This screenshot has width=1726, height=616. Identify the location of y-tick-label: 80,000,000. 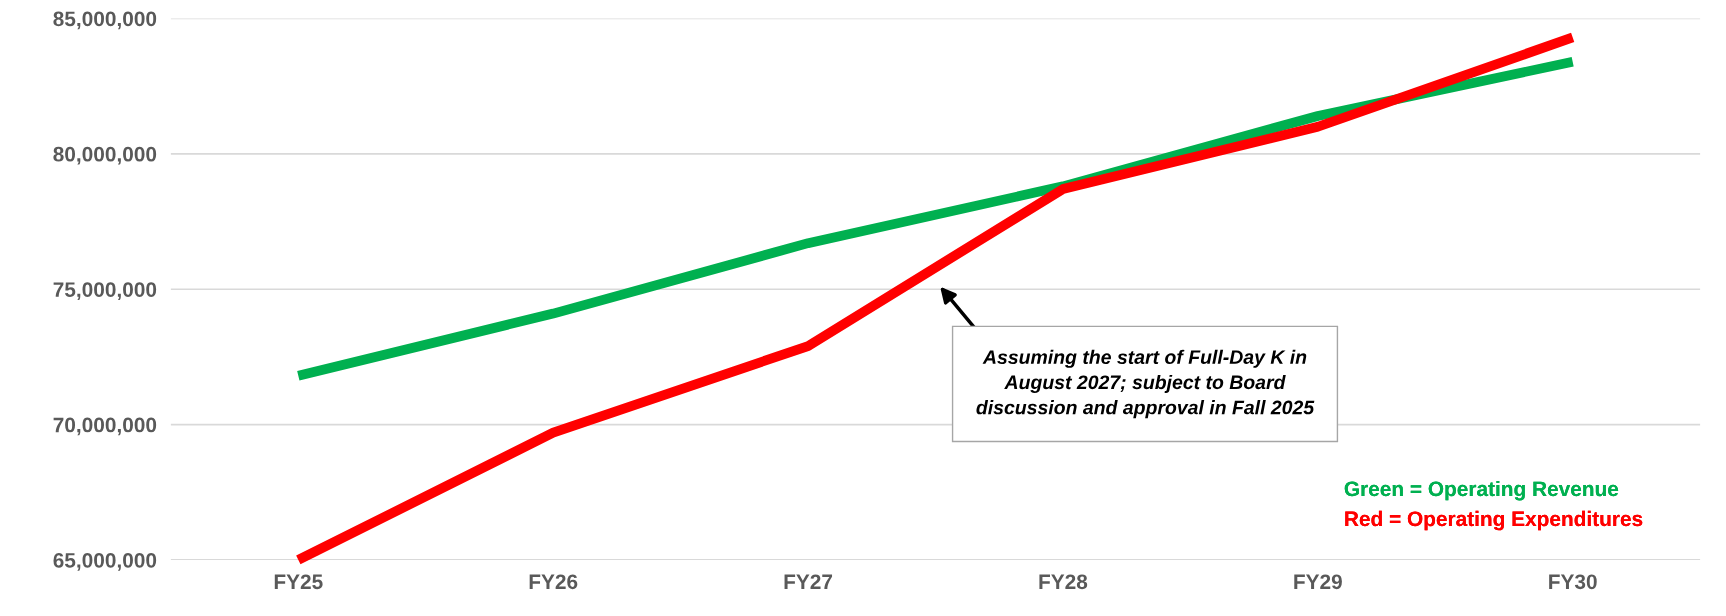
(105, 155).